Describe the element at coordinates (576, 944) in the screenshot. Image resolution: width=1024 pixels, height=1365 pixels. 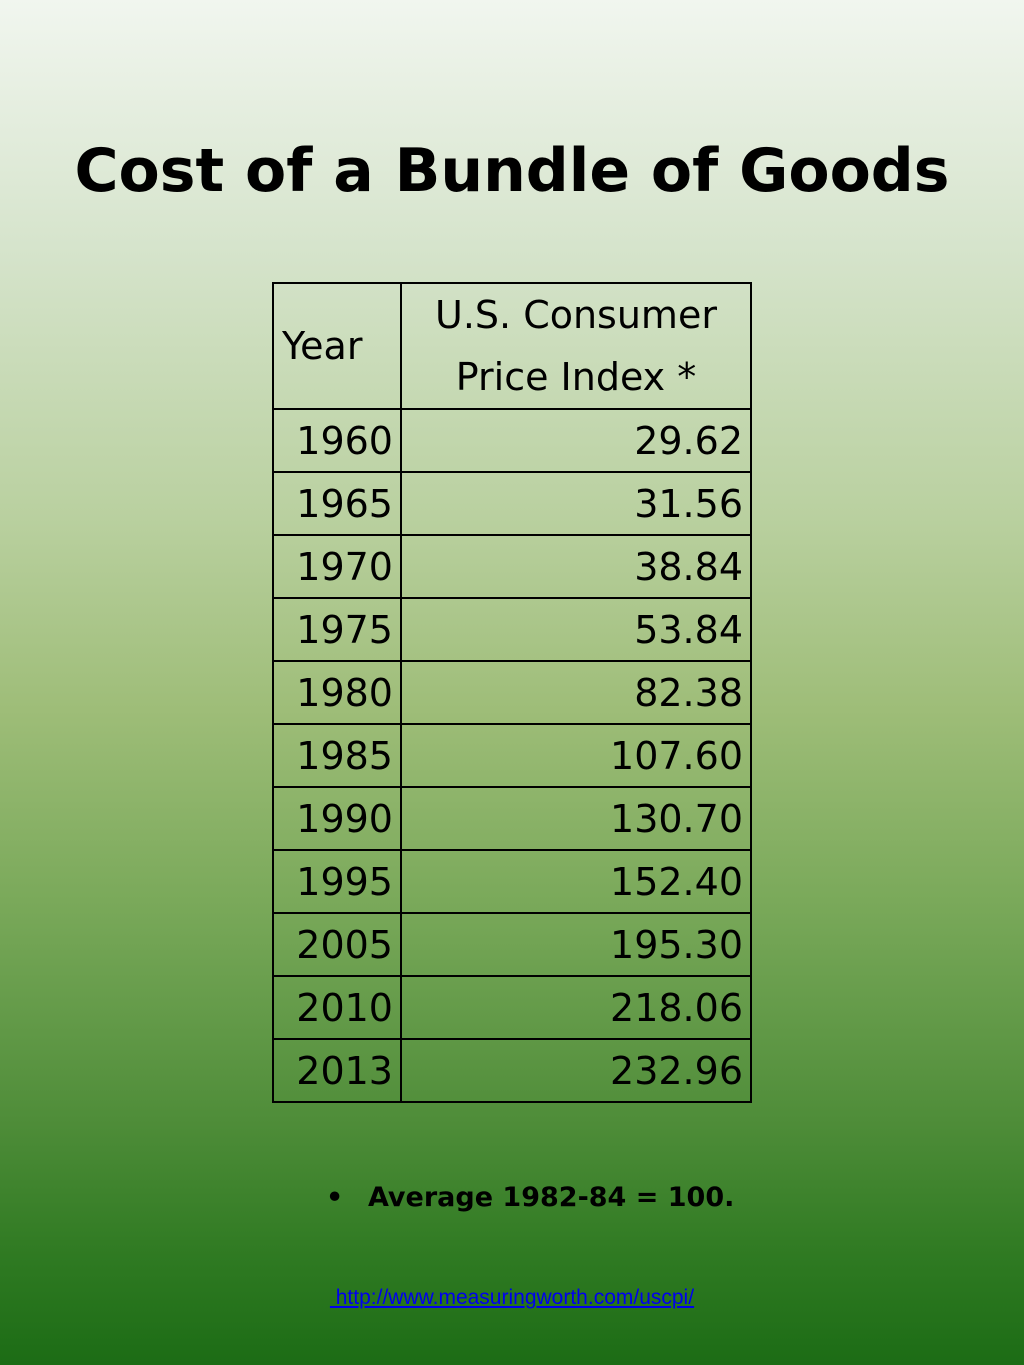
I see `cpi-cell: 195.30` at that location.